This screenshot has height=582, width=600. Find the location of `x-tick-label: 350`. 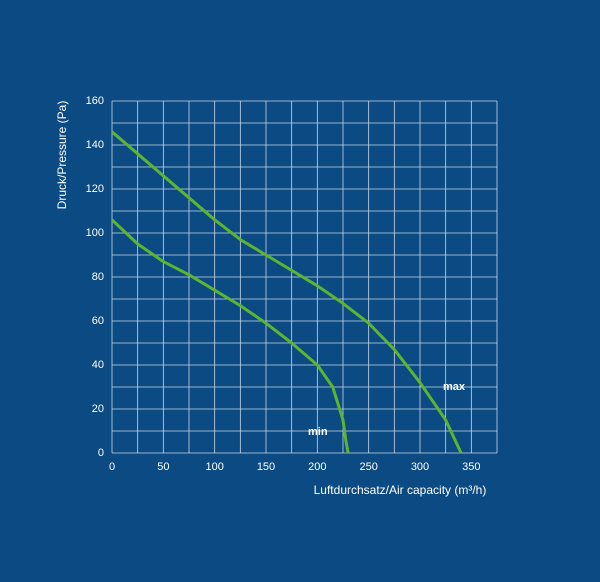

x-tick-label: 350 is located at coordinates (471, 467).